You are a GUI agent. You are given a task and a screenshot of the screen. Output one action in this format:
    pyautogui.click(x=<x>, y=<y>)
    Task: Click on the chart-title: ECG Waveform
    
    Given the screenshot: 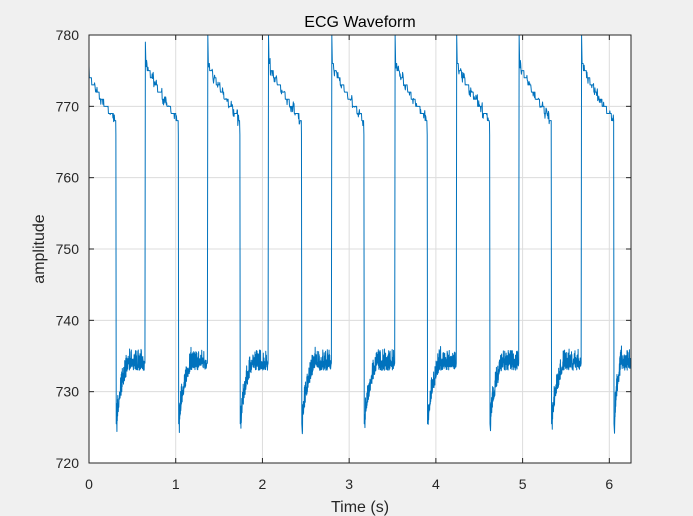 What is the action you would take?
    pyautogui.click(x=359, y=22)
    